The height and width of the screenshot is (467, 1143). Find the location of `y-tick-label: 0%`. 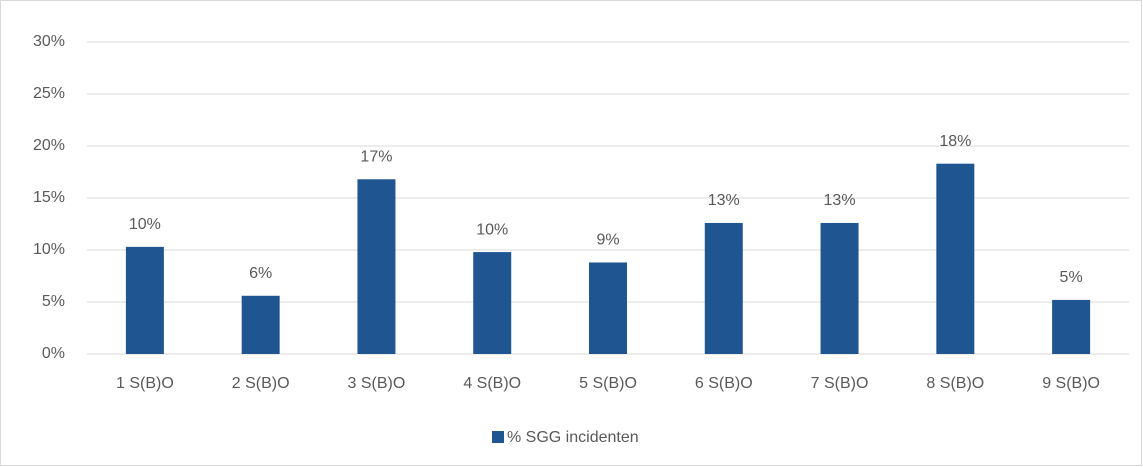

y-tick-label: 0% is located at coordinates (53, 353).